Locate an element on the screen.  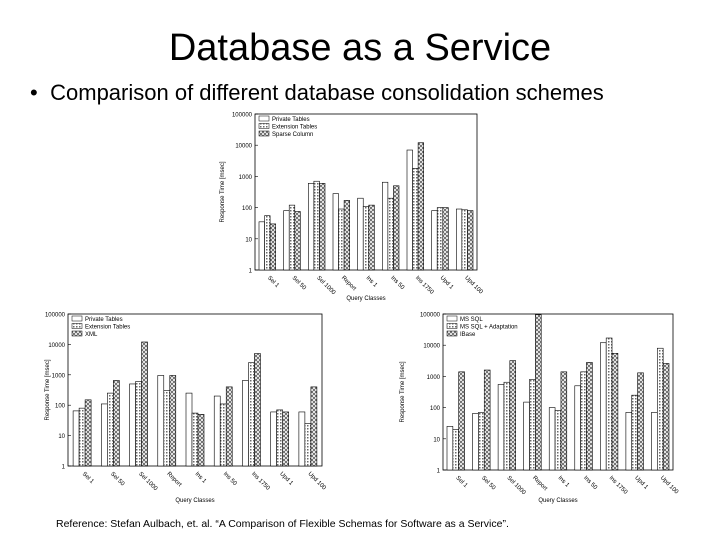
x-tick-label: Ins 50 is located at coordinates (397, 283).